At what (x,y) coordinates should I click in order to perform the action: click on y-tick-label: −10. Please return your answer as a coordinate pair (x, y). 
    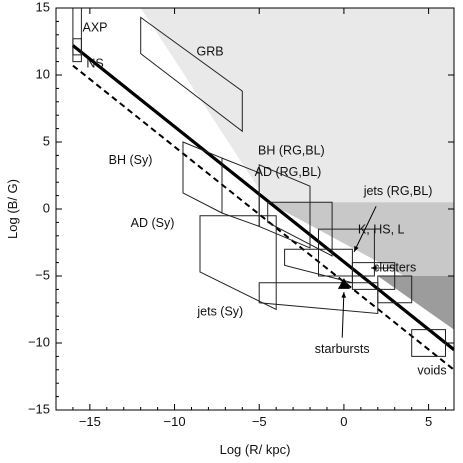
    Looking at the image, I should click on (39, 341).